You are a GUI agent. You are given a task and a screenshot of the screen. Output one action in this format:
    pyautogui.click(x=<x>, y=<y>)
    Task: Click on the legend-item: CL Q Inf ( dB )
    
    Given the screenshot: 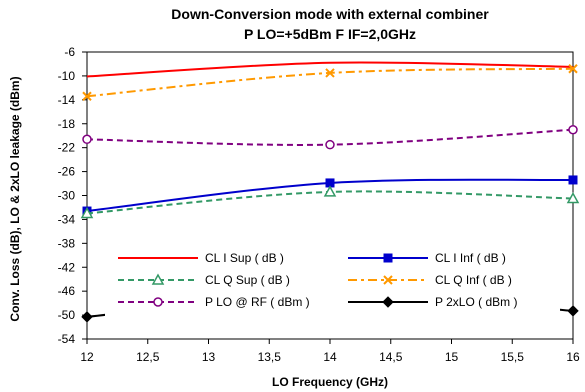 What is the action you would take?
    pyautogui.click(x=430, y=280)
    